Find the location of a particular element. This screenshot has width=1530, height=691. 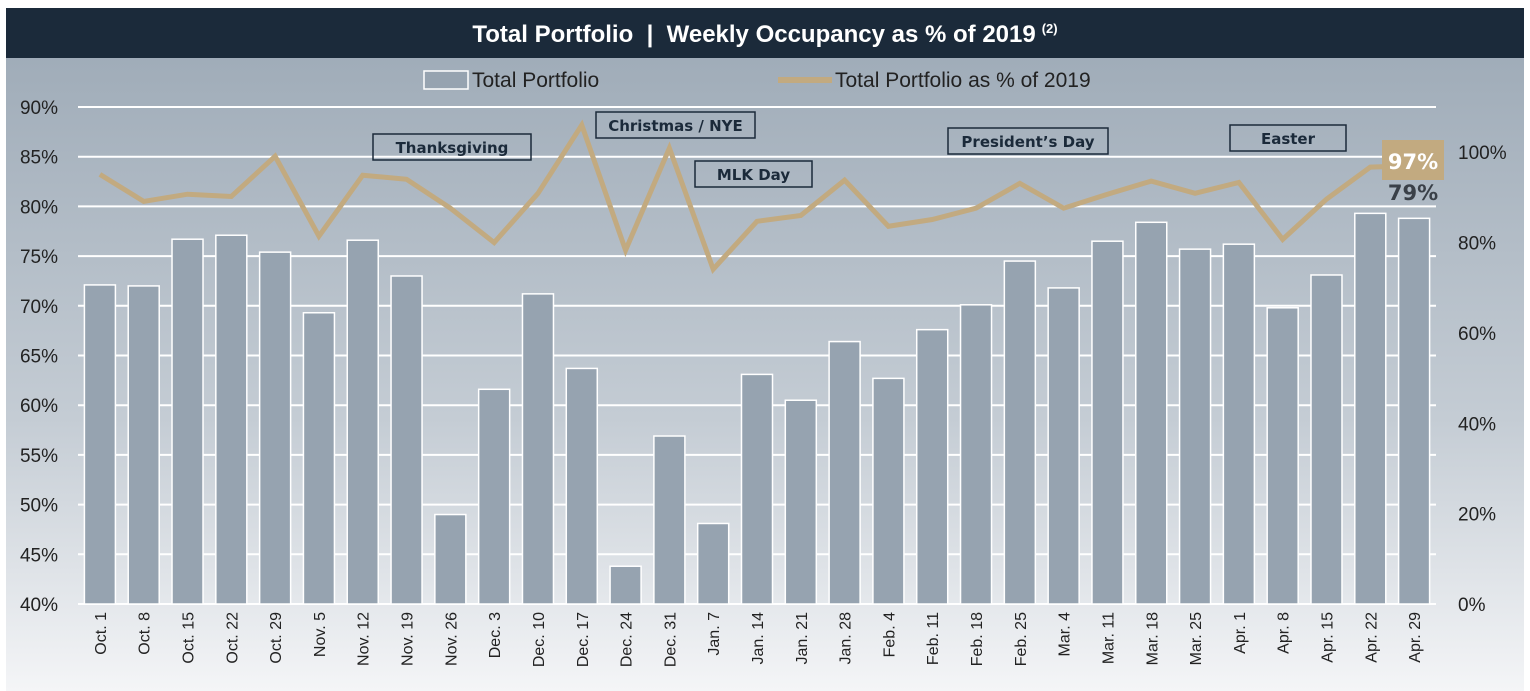

x-axis-tick: Dec. 31 is located at coordinates (670, 639).